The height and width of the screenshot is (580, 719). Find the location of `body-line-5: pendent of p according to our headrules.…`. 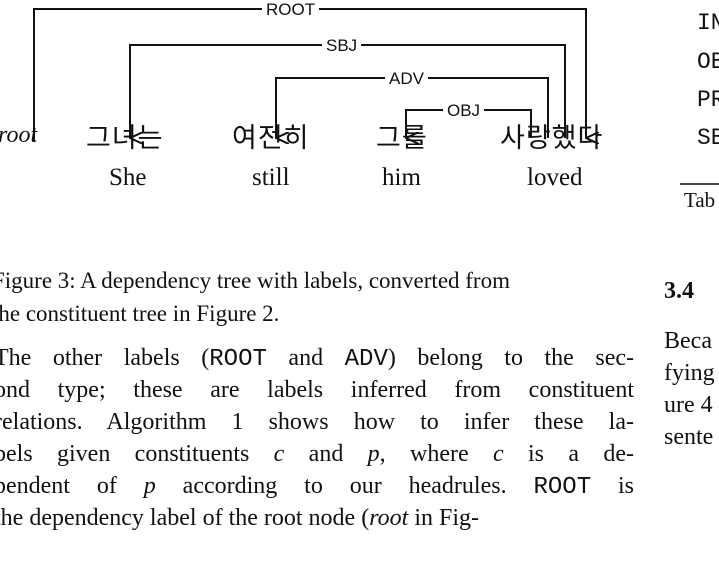

body-line-5: pendent of p according to our headrules.… is located at coordinates (317, 487).